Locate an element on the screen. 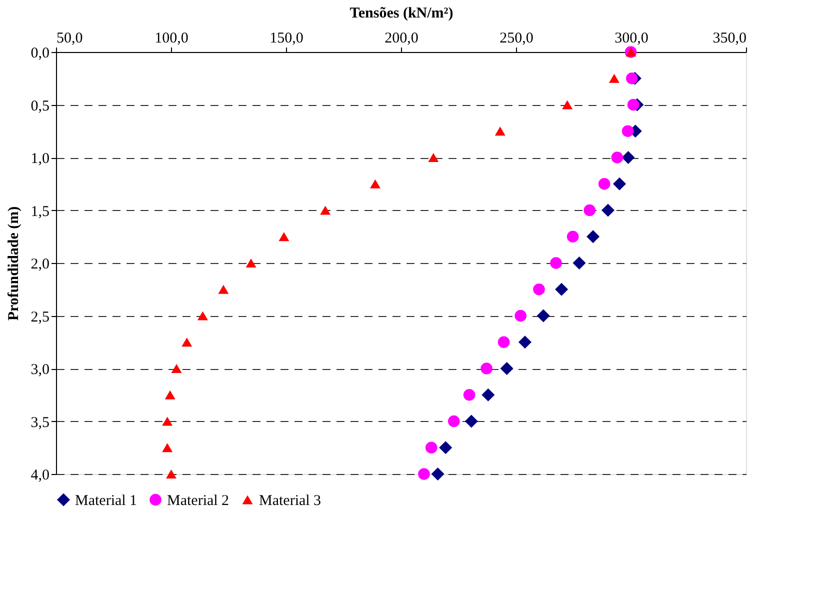 The width and height of the screenshot is (835, 604). x-tick-label: 250,0 is located at coordinates (517, 38).